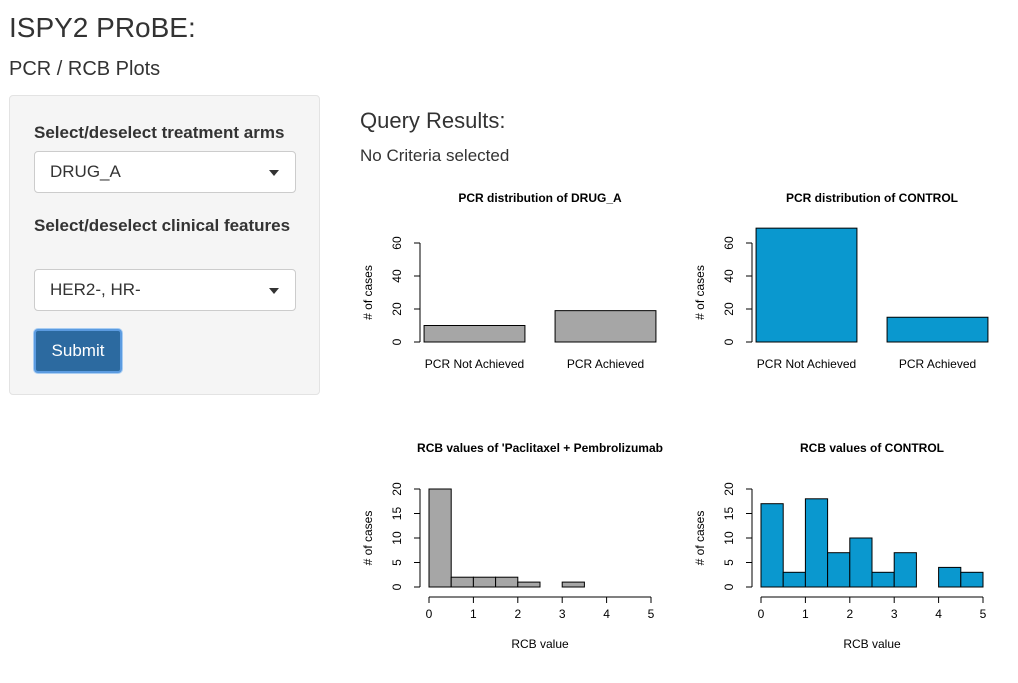 Image resolution: width=1018 pixels, height=683 pixels. Describe the element at coordinates (85, 69) in the screenshot. I see `app-subtitle: PCR / RCB Plots` at that location.